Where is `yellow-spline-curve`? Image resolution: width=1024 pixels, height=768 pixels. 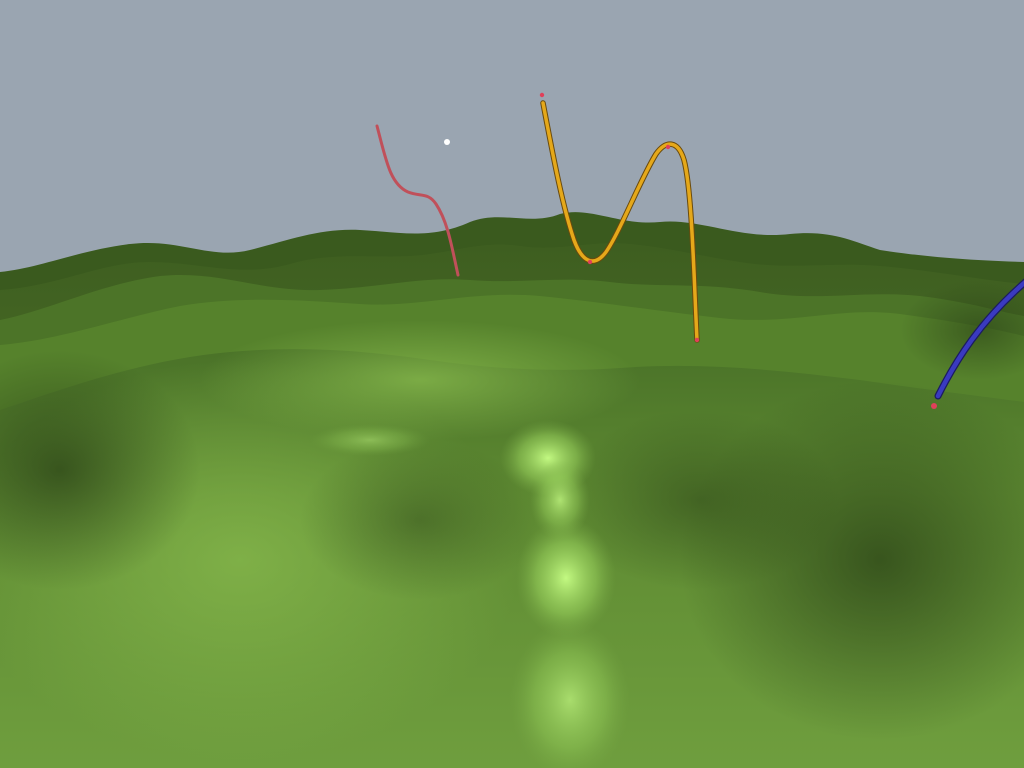 yellow-spline-curve is located at coordinates (620, 221).